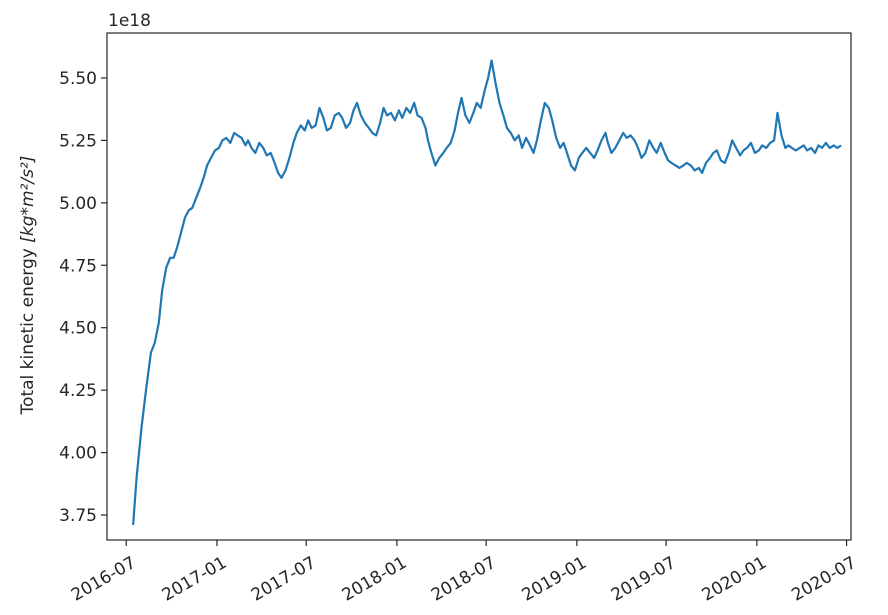  Describe the element at coordinates (824, 579) in the screenshot. I see `x-tick-label: 2020-07` at that location.